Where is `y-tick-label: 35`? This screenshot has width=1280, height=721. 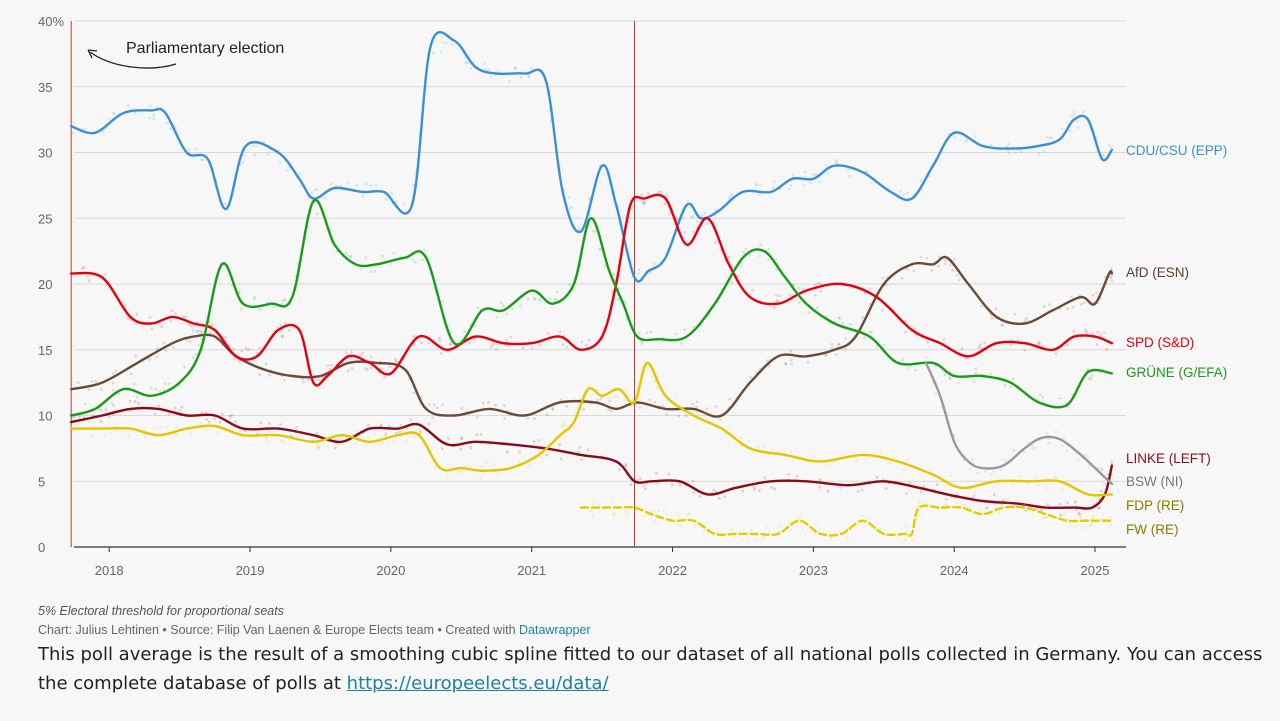 y-tick-label: 35 is located at coordinates (45, 87).